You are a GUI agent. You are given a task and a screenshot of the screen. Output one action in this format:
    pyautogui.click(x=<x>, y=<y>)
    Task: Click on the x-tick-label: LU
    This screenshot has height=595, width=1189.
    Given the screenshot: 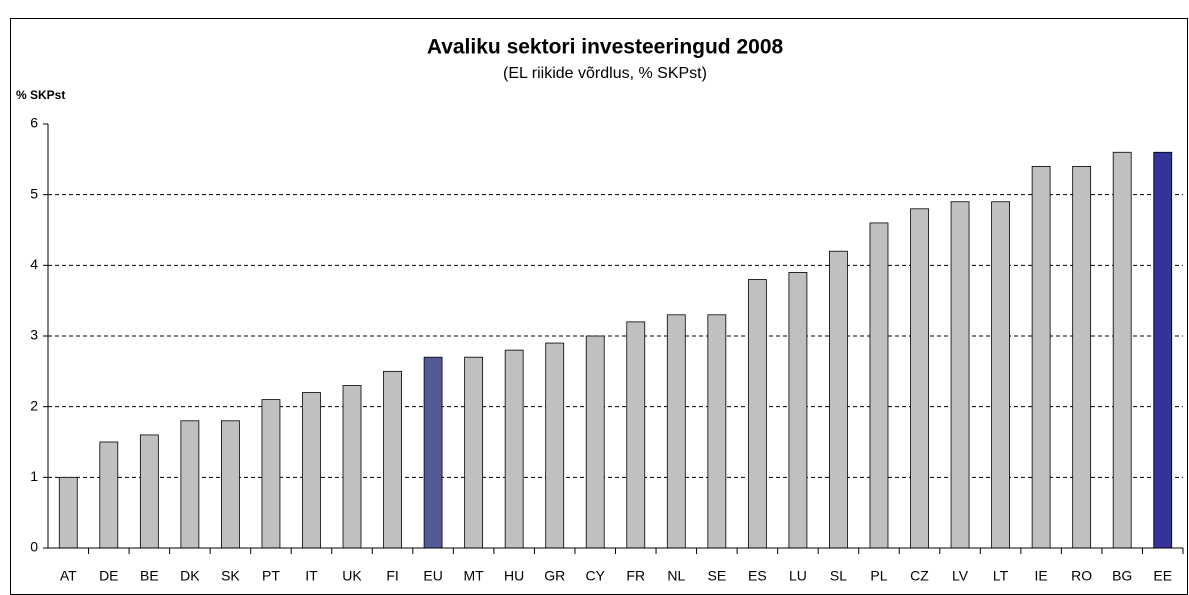 What is the action you would take?
    pyautogui.click(x=798, y=576)
    